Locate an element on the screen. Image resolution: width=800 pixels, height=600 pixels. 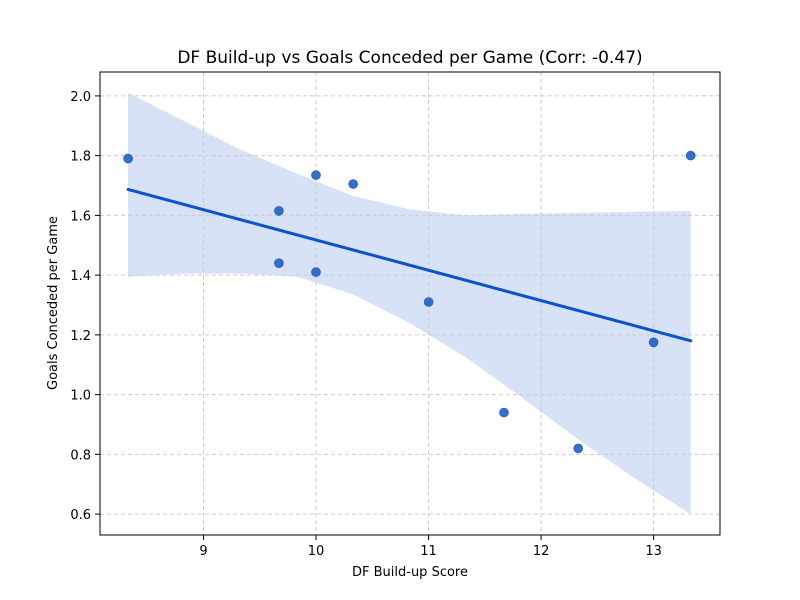
y-tick-label: 1.2 is located at coordinates (80, 336).